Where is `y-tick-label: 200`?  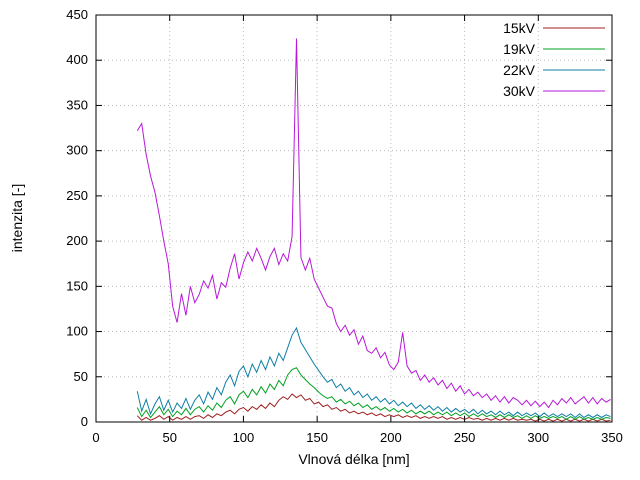
y-tick-label: 200 is located at coordinates (77, 240).